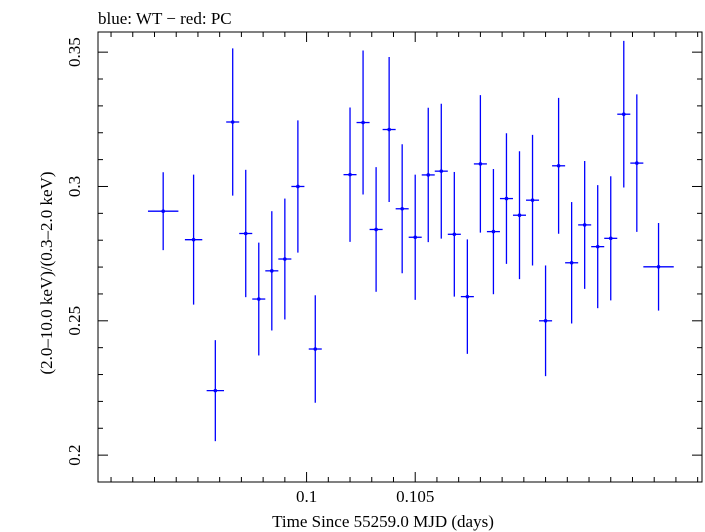  I want to click on y-axis-label: (2.0–10.0 keV)/(0.3–2.0 keV), so click(46, 272).